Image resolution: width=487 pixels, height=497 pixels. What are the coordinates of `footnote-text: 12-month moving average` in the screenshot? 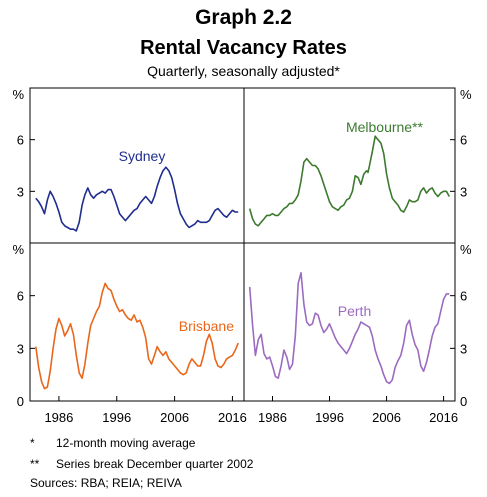 It's located at (126, 443).